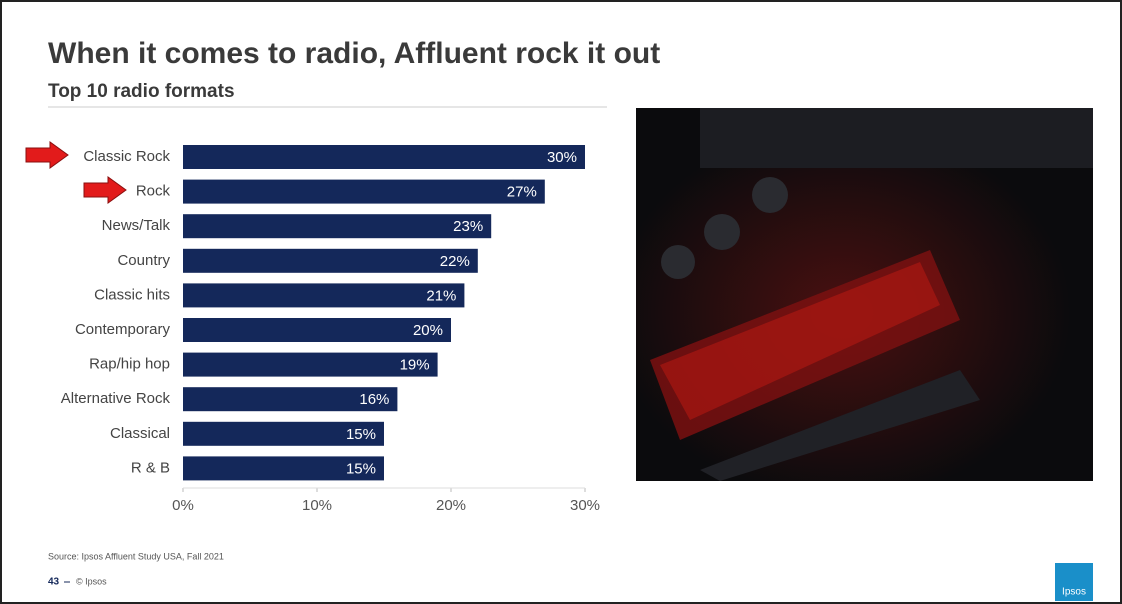 The height and width of the screenshot is (604, 1122). I want to click on x-tick-label: 0%, so click(183, 505).